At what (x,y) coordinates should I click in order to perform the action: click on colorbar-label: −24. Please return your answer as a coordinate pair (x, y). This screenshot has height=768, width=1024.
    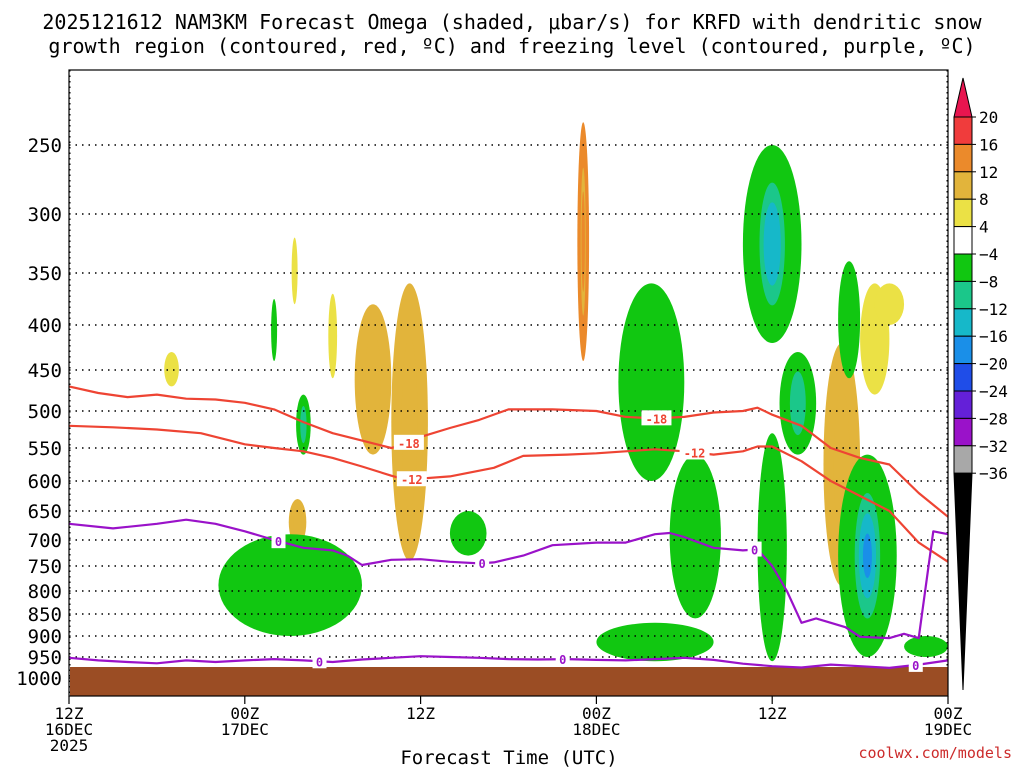
    Looking at the image, I should click on (993, 391).